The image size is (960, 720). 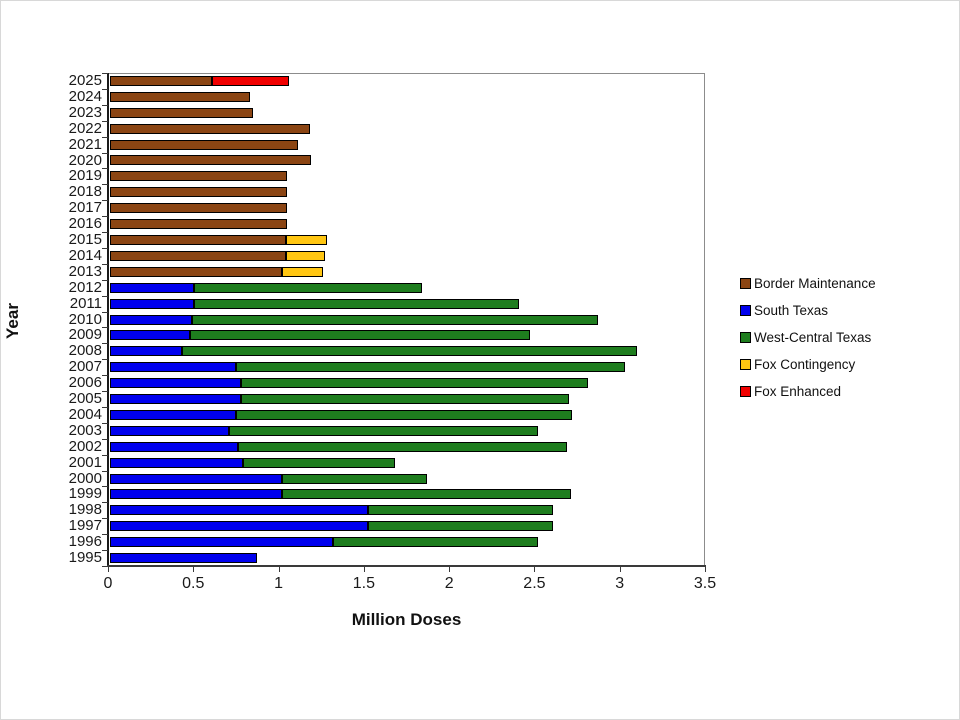 I want to click on y-category-label: 2015, so click(x=85, y=240).